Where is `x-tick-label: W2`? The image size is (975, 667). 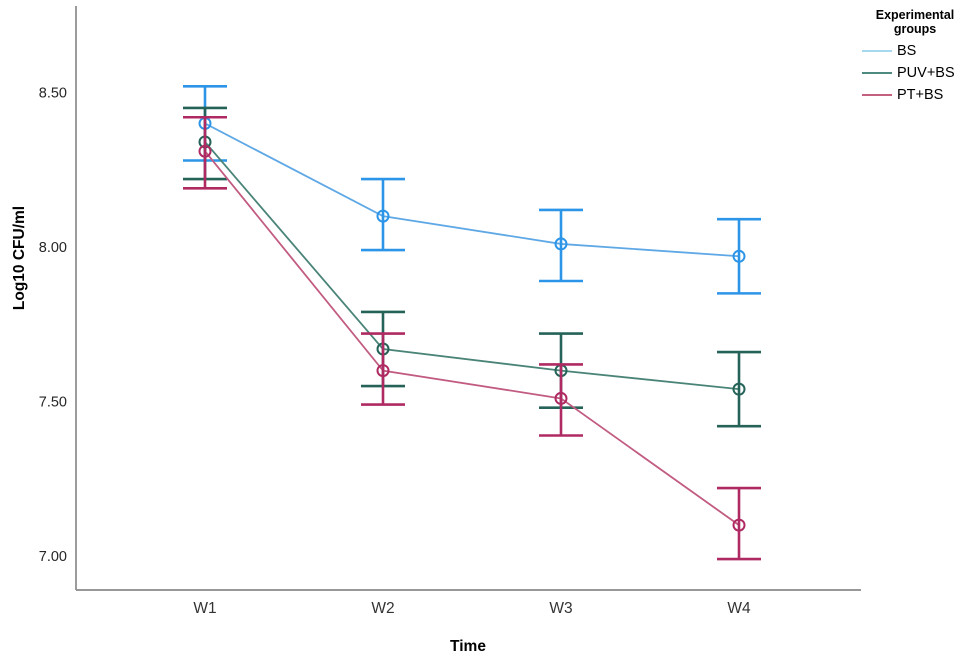
x-tick-label: W2 is located at coordinates (382, 608).